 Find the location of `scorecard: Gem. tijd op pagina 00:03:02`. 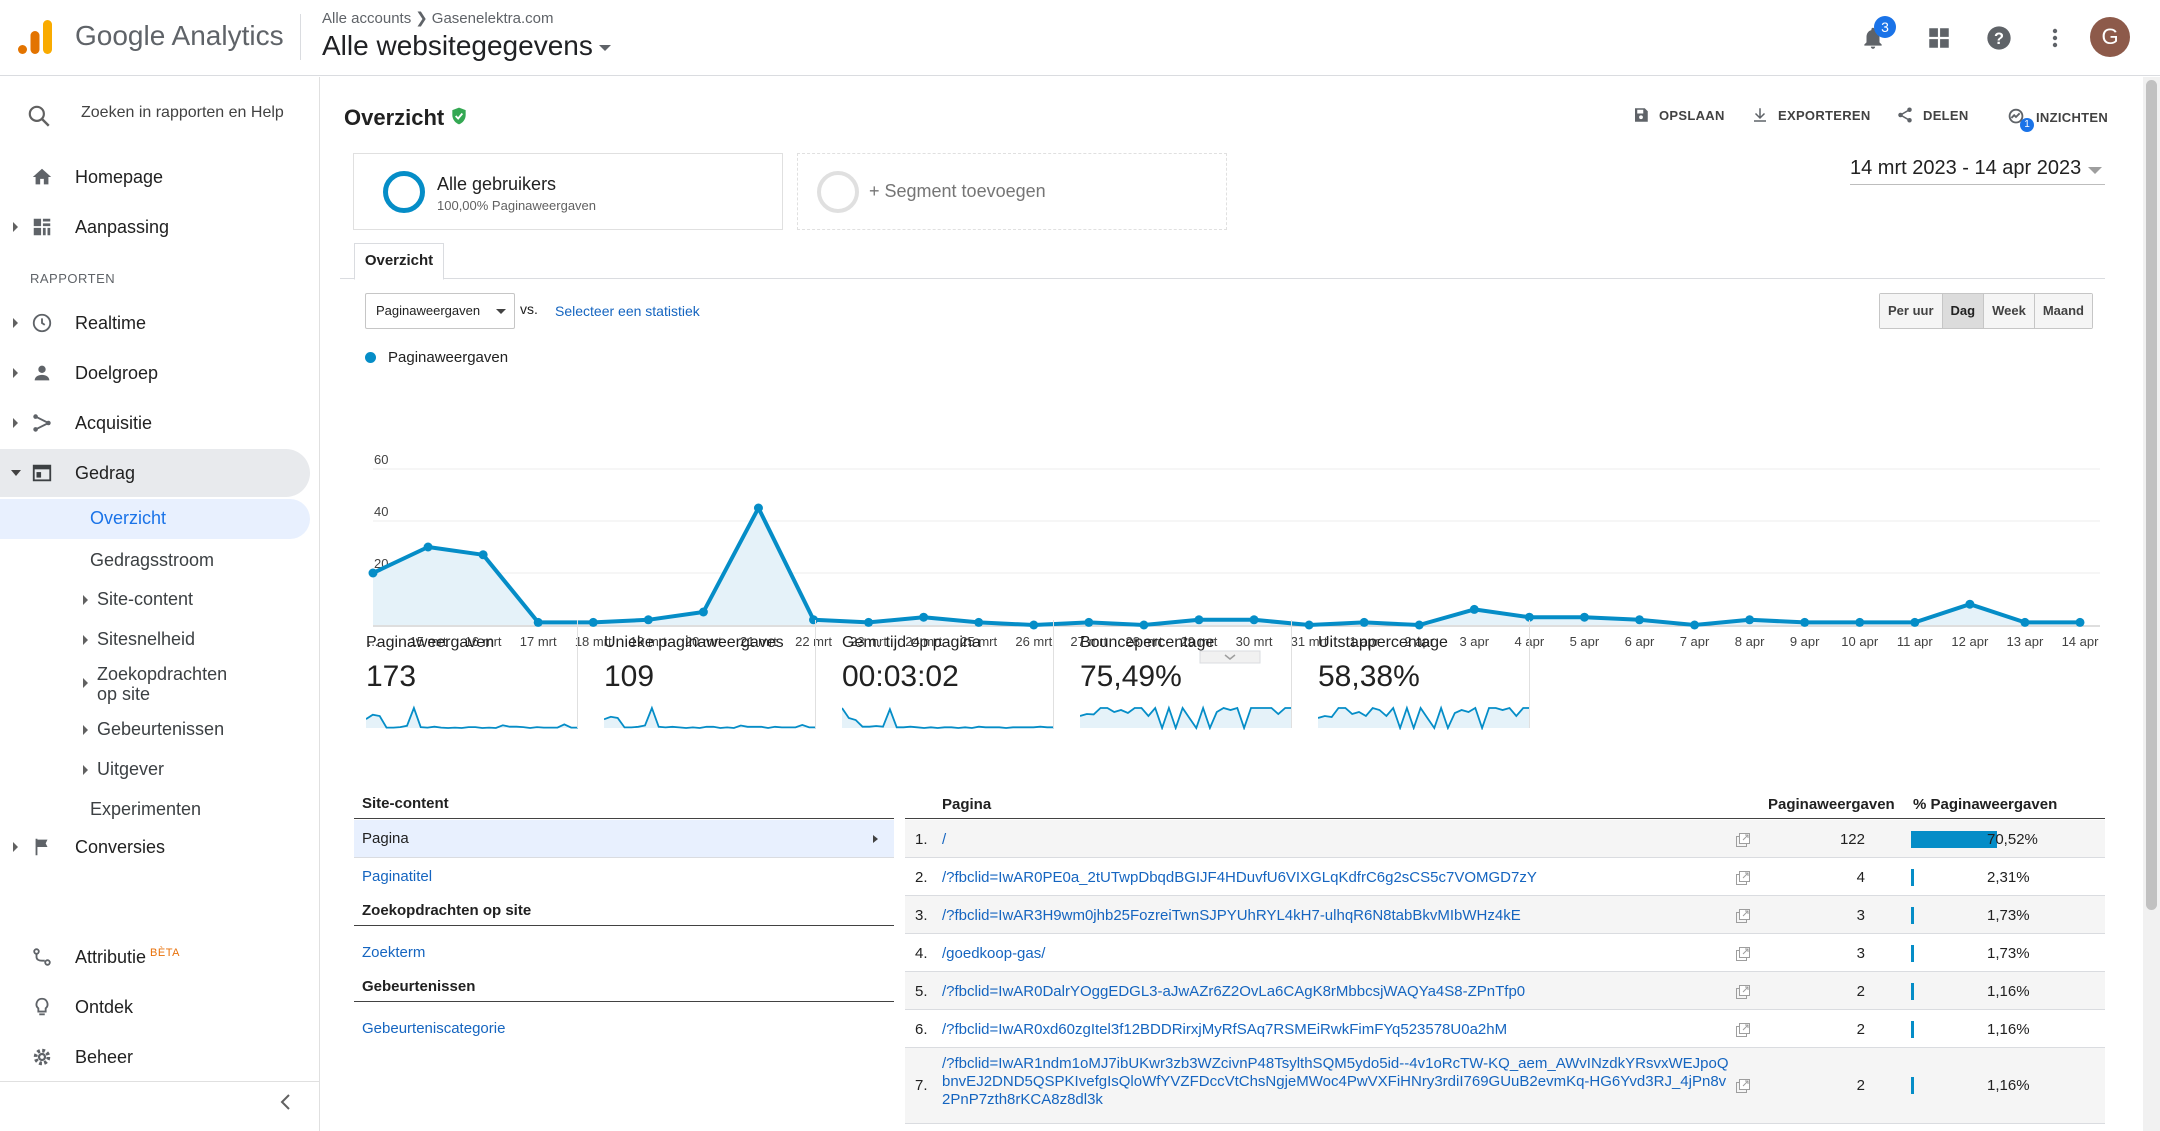

scorecard: Gem. tijd op pagina 00:03:02 is located at coordinates (935, 674).